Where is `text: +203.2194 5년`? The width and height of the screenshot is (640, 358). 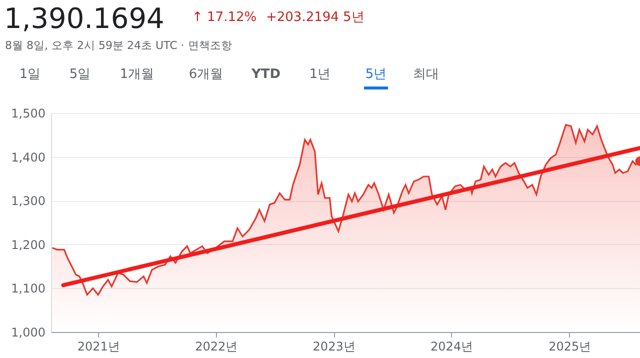
text: +203.2194 5년 is located at coordinates (315, 17).